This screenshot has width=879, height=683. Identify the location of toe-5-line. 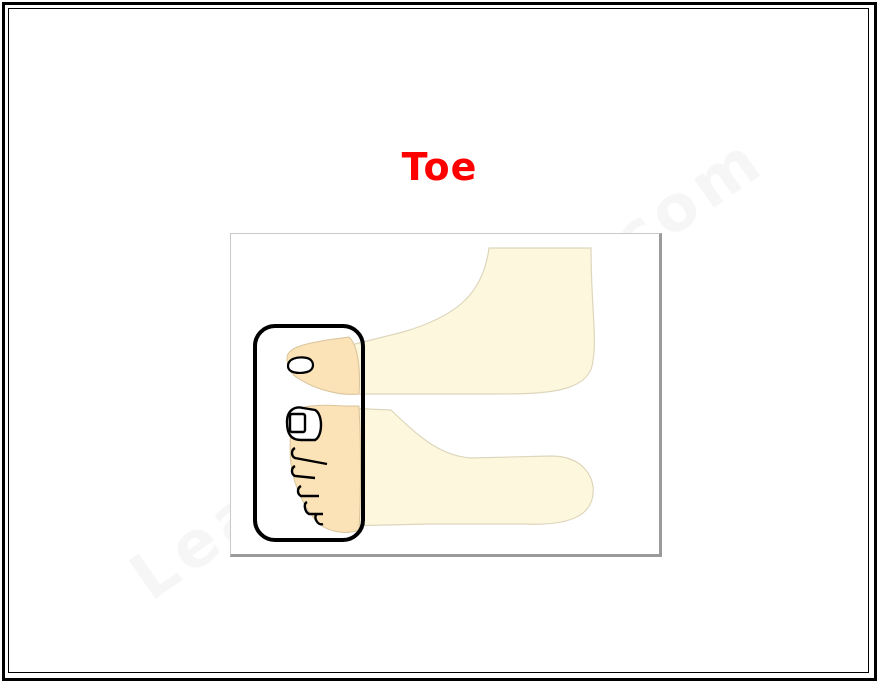
(313, 508).